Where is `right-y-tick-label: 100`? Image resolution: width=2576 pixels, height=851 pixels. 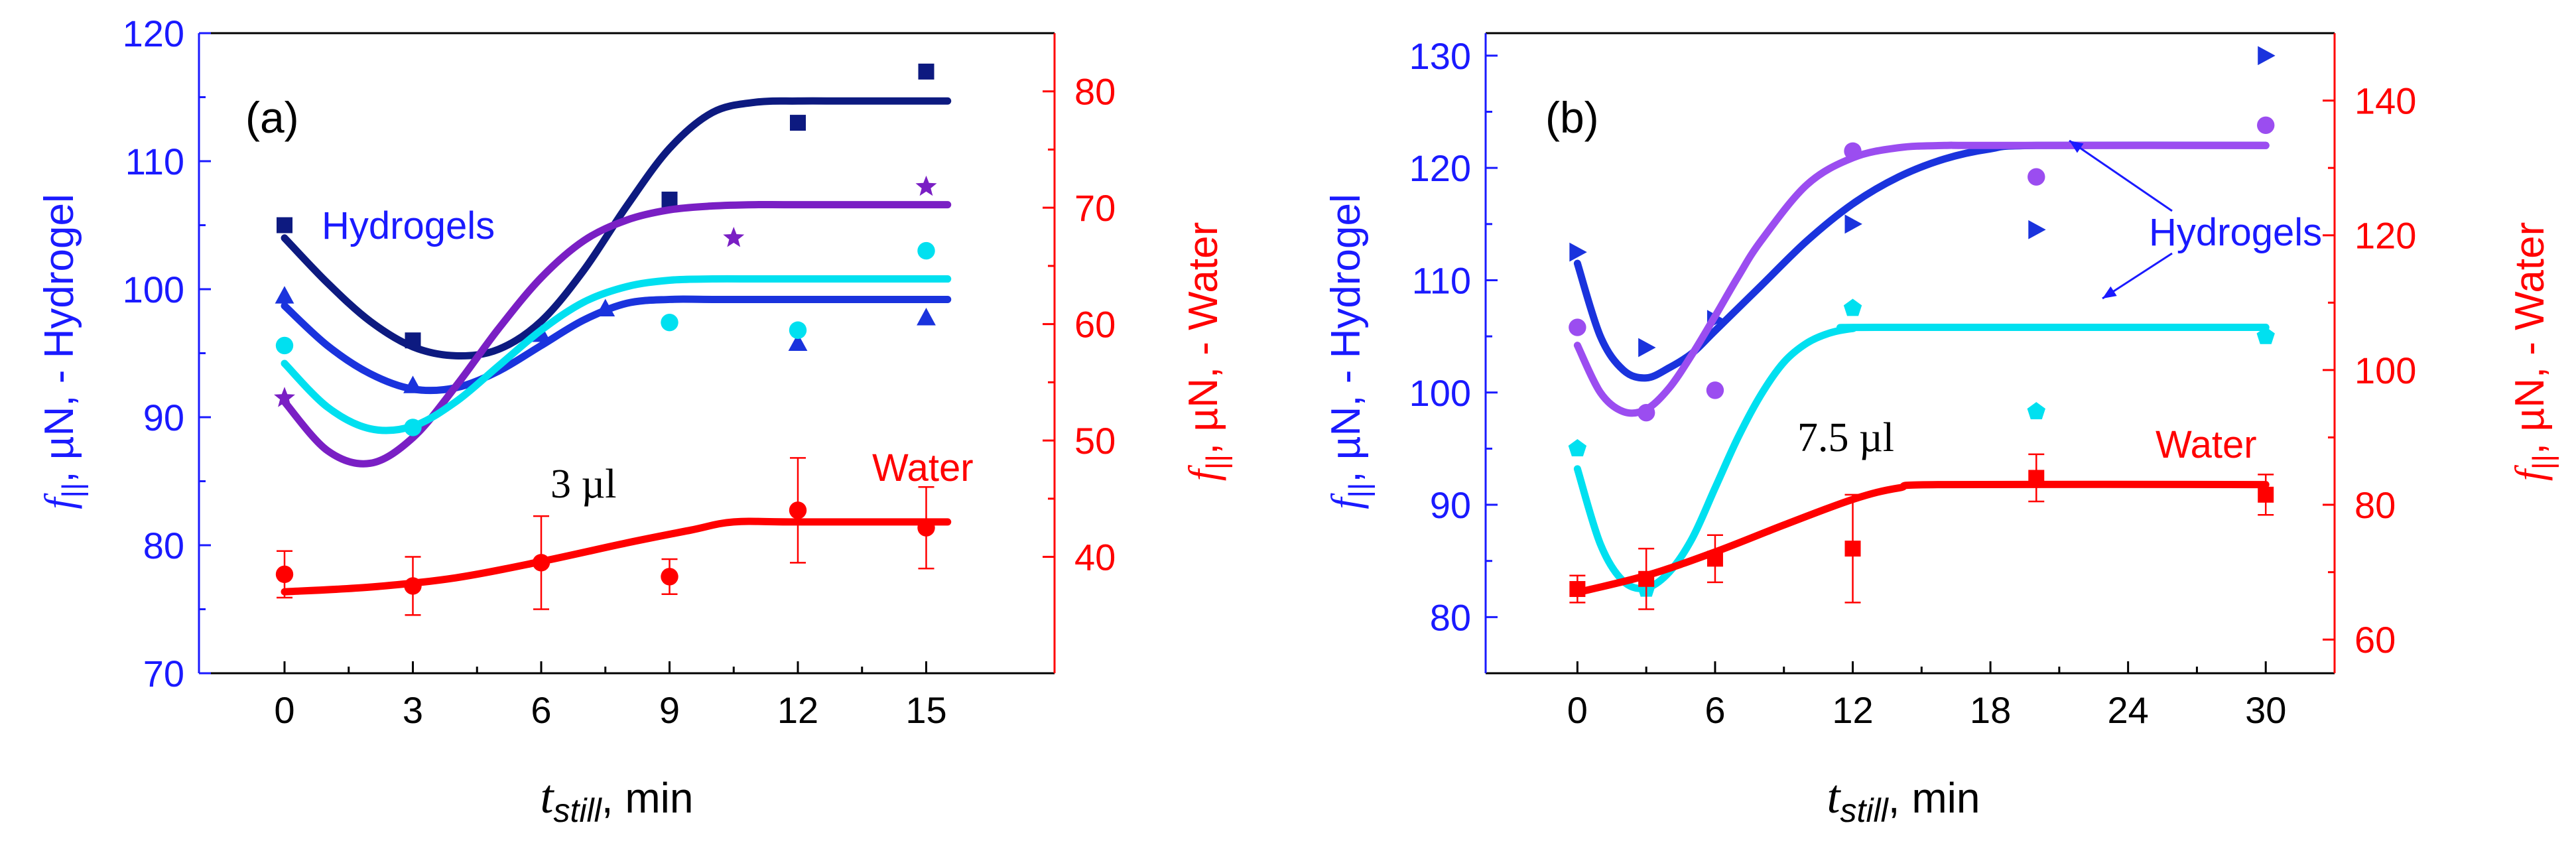 right-y-tick-label: 100 is located at coordinates (2385, 370).